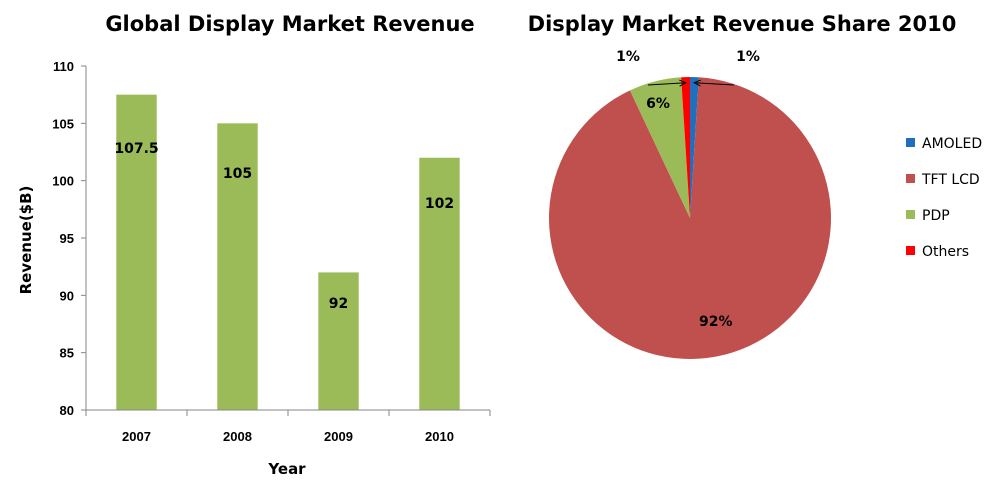 Image resolution: width=1005 pixels, height=489 pixels. I want to click on pie-slice-amoled, so click(694, 147).